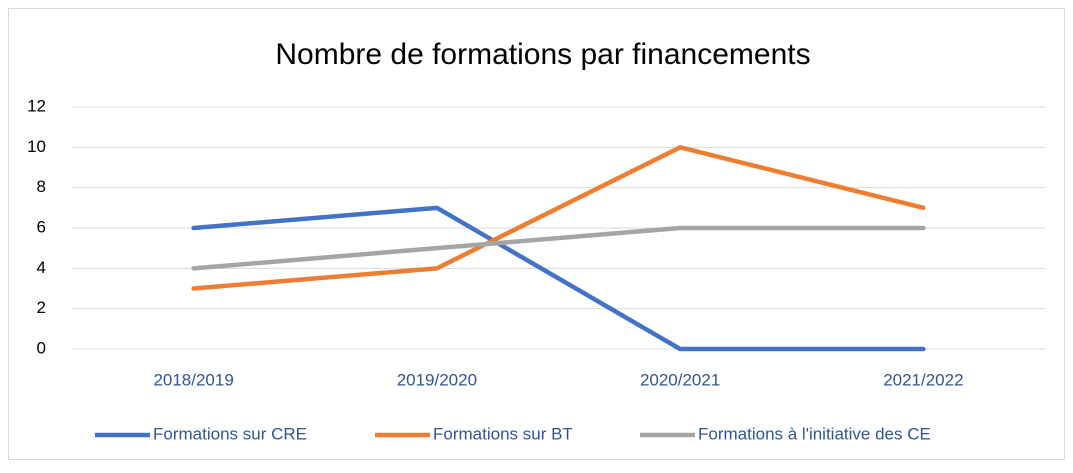  Describe the element at coordinates (36, 105) in the screenshot. I see `y-tick-label: 12` at that location.